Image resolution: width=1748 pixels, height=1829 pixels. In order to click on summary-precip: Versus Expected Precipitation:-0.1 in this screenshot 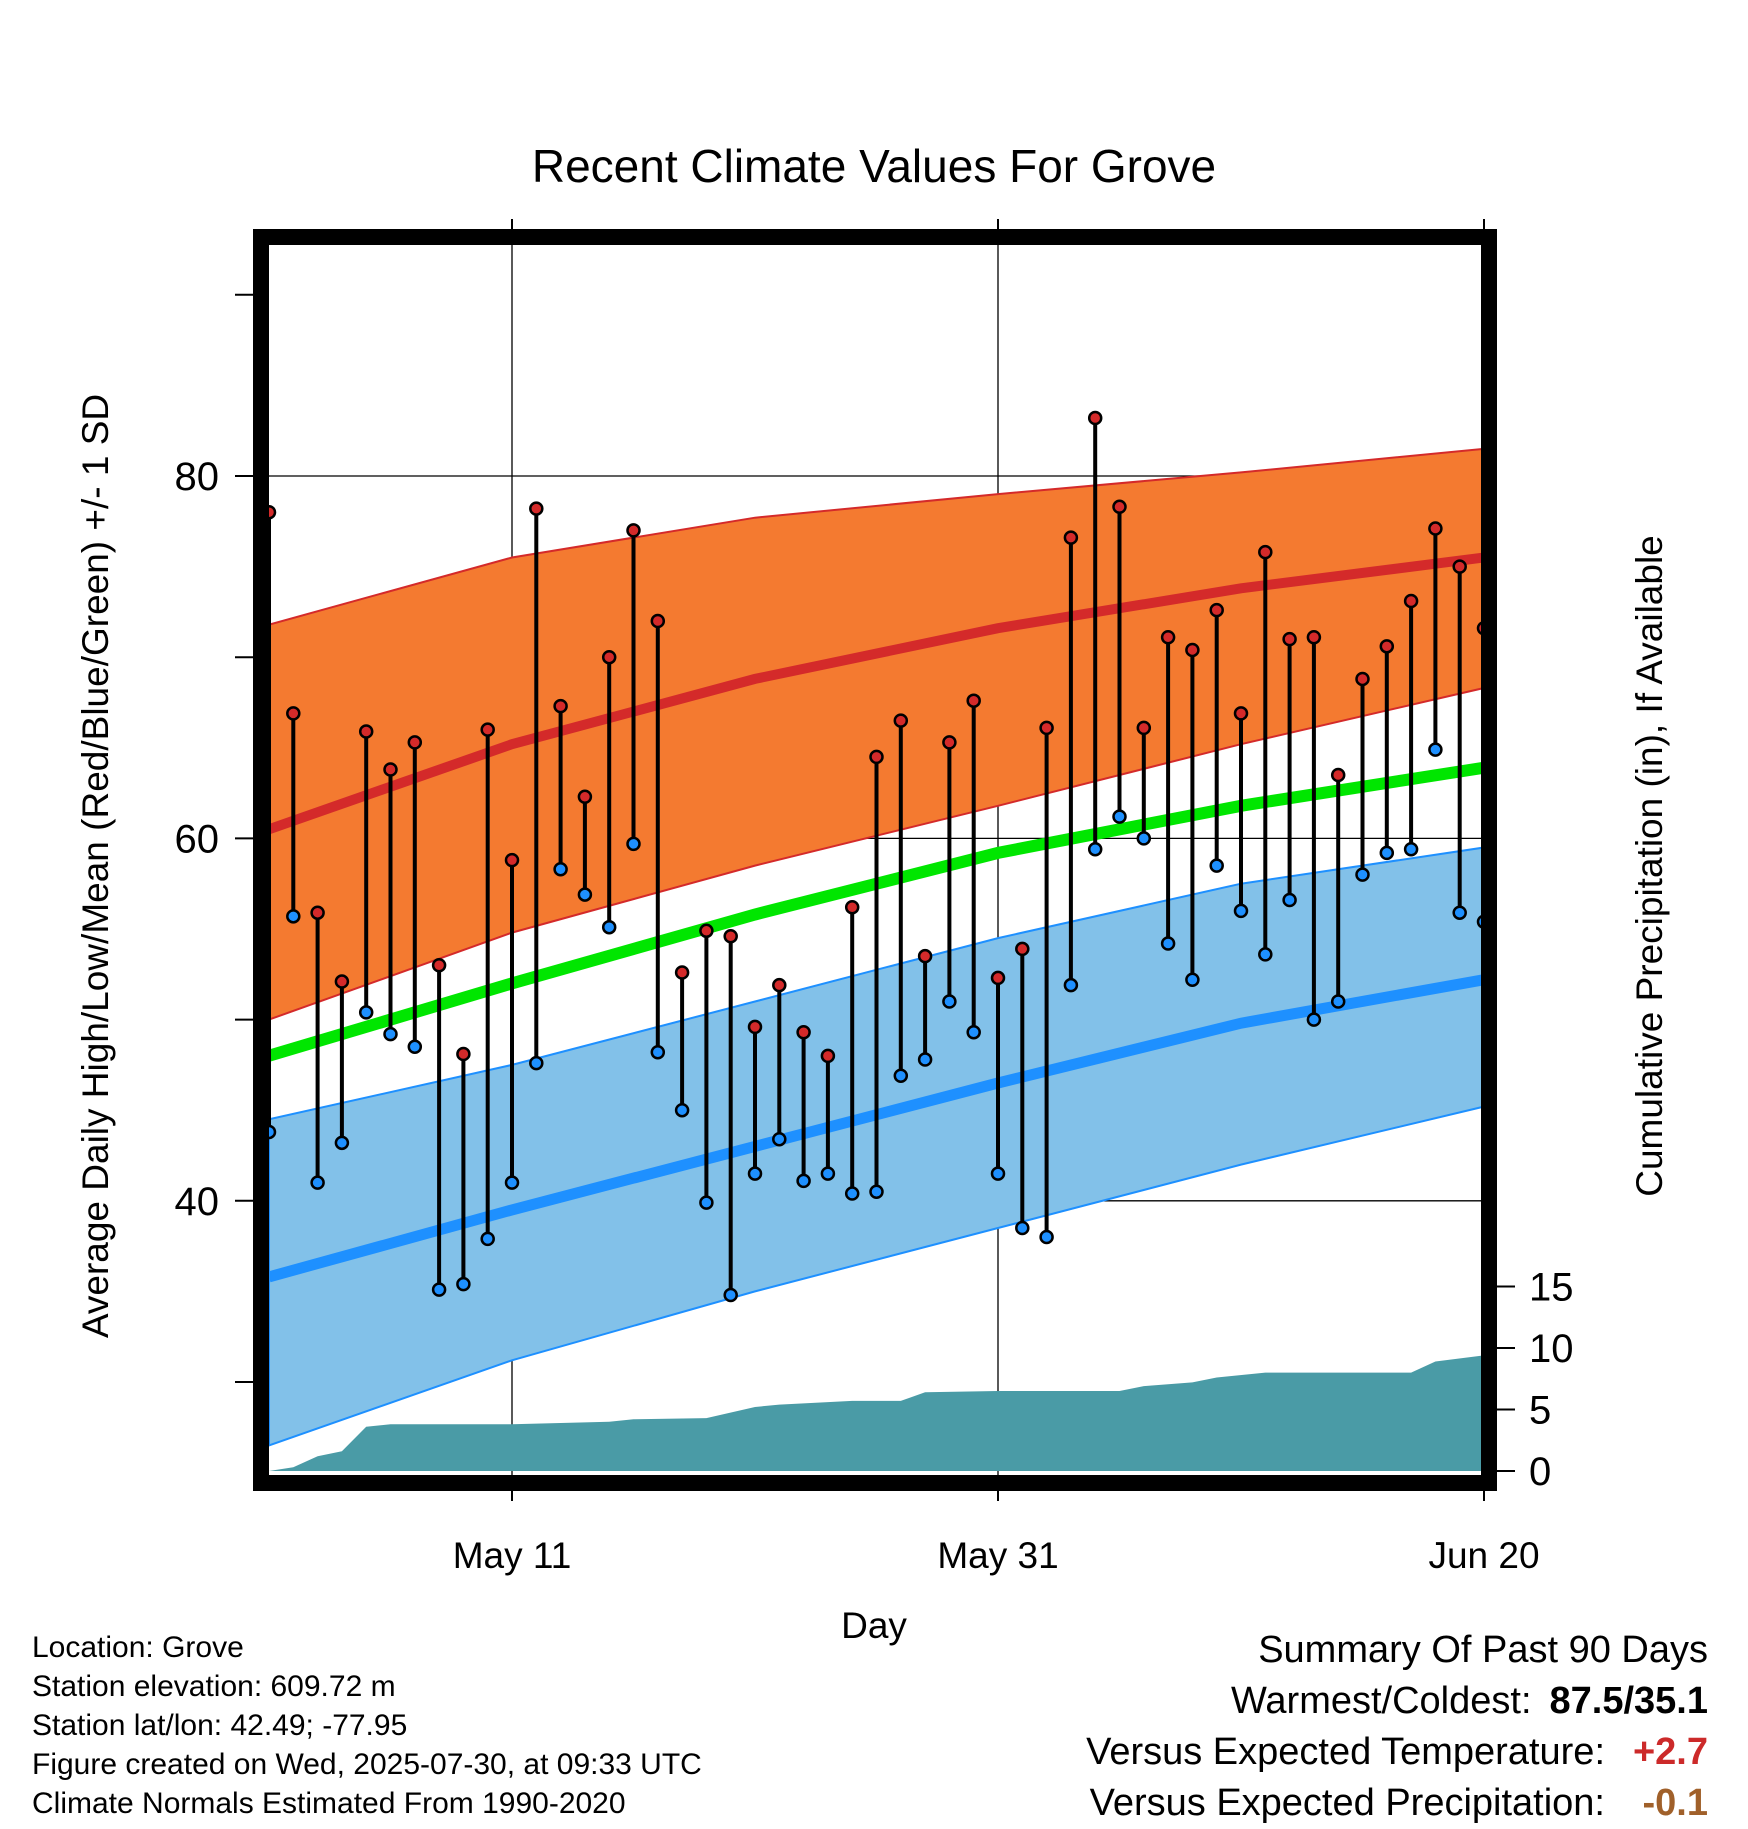, I will do `click(1397, 1803)`.